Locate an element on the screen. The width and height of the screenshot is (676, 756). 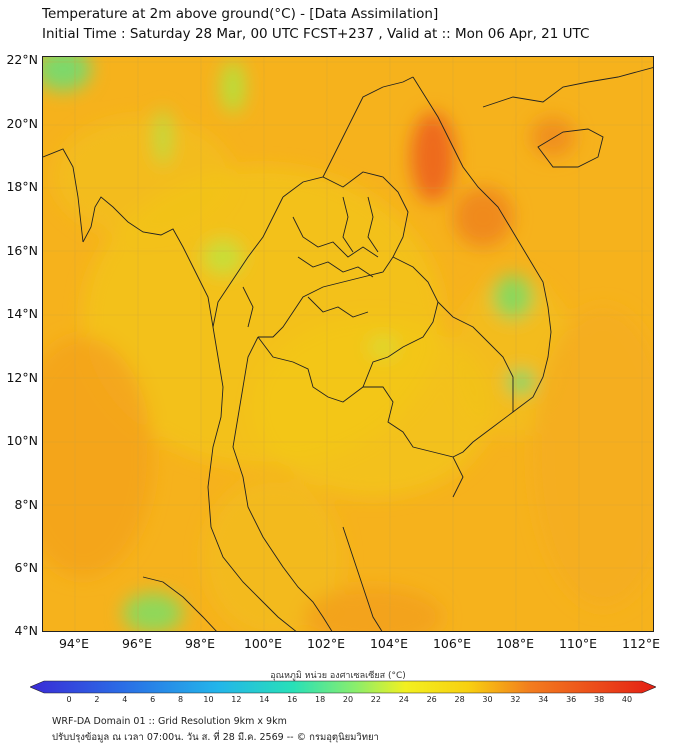
colorbar-tick-0: 0 is located at coordinates (69, 699).